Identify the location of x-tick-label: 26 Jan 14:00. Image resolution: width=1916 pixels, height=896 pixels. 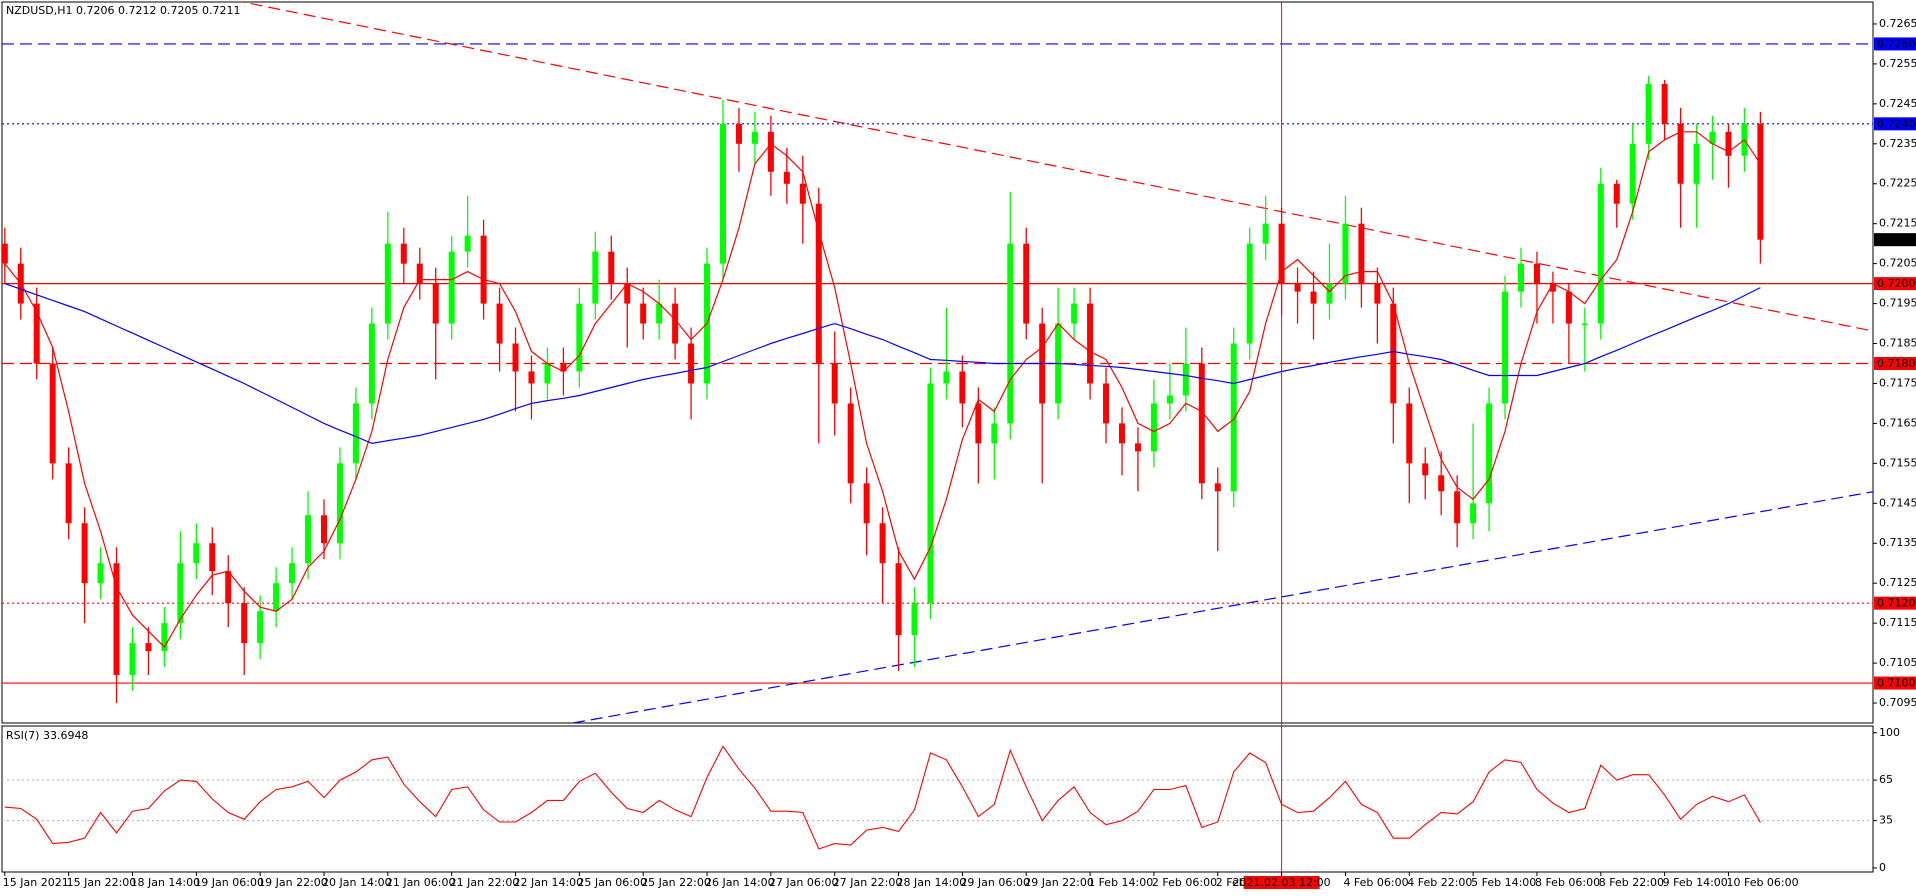
(740, 882).